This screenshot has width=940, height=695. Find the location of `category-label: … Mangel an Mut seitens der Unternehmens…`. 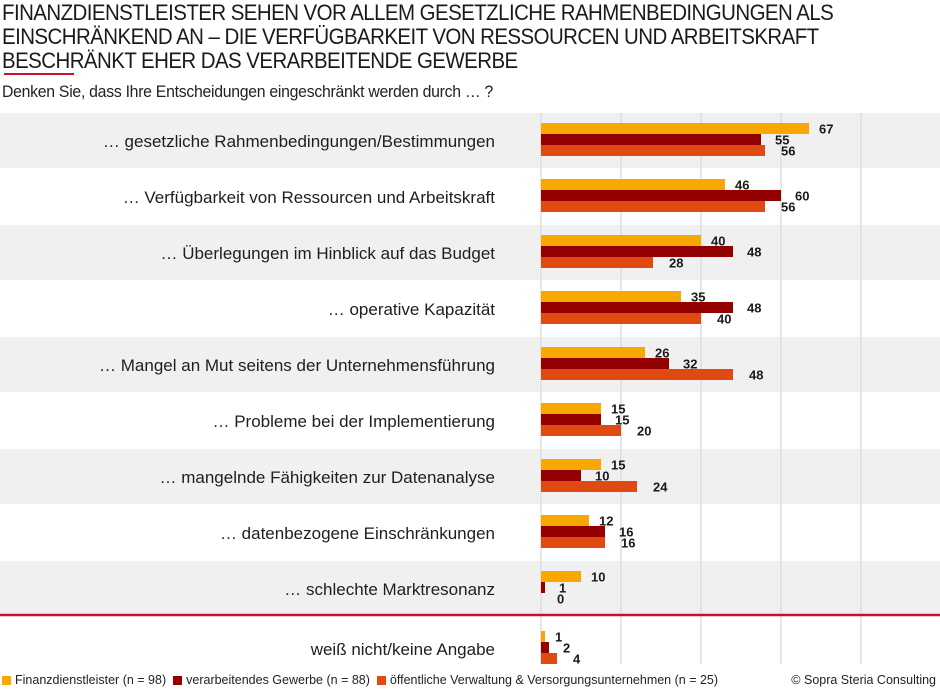

category-label: … Mangel an Mut seitens der Unternehmens… is located at coordinates (297, 365).